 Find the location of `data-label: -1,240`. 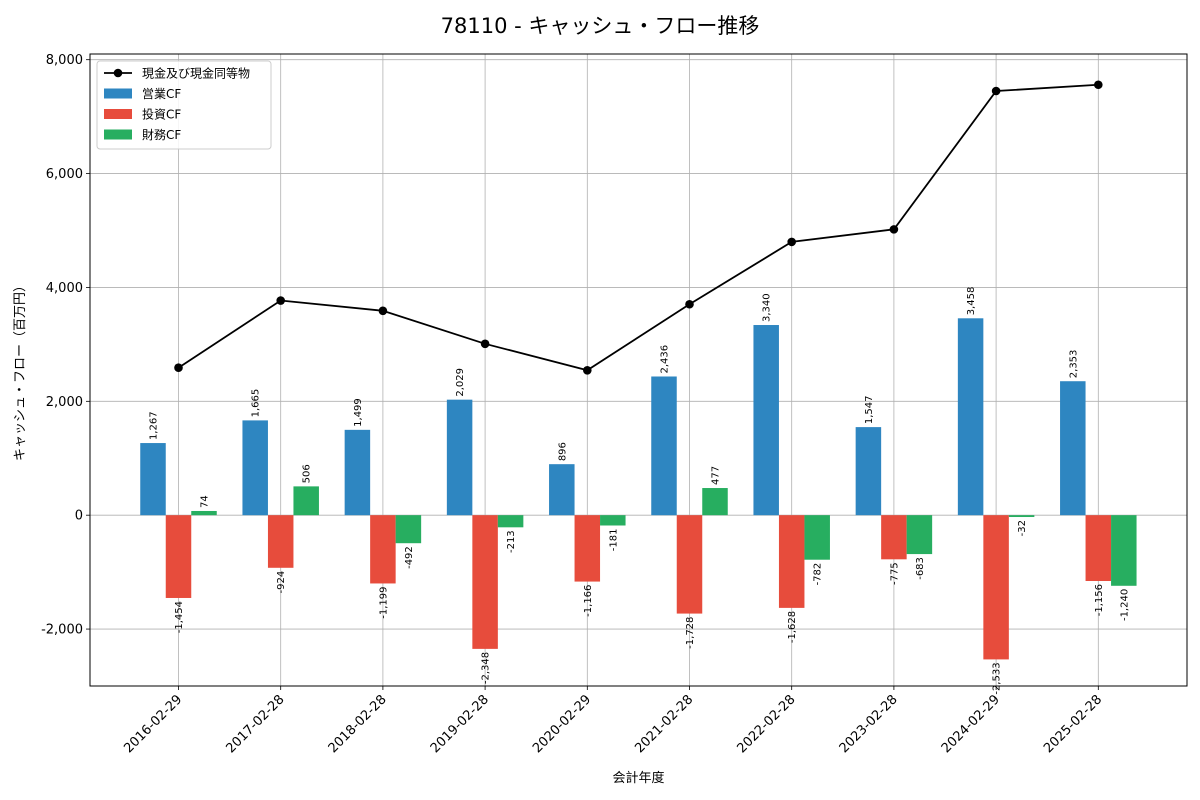

data-label: -1,240 is located at coordinates (1124, 605).